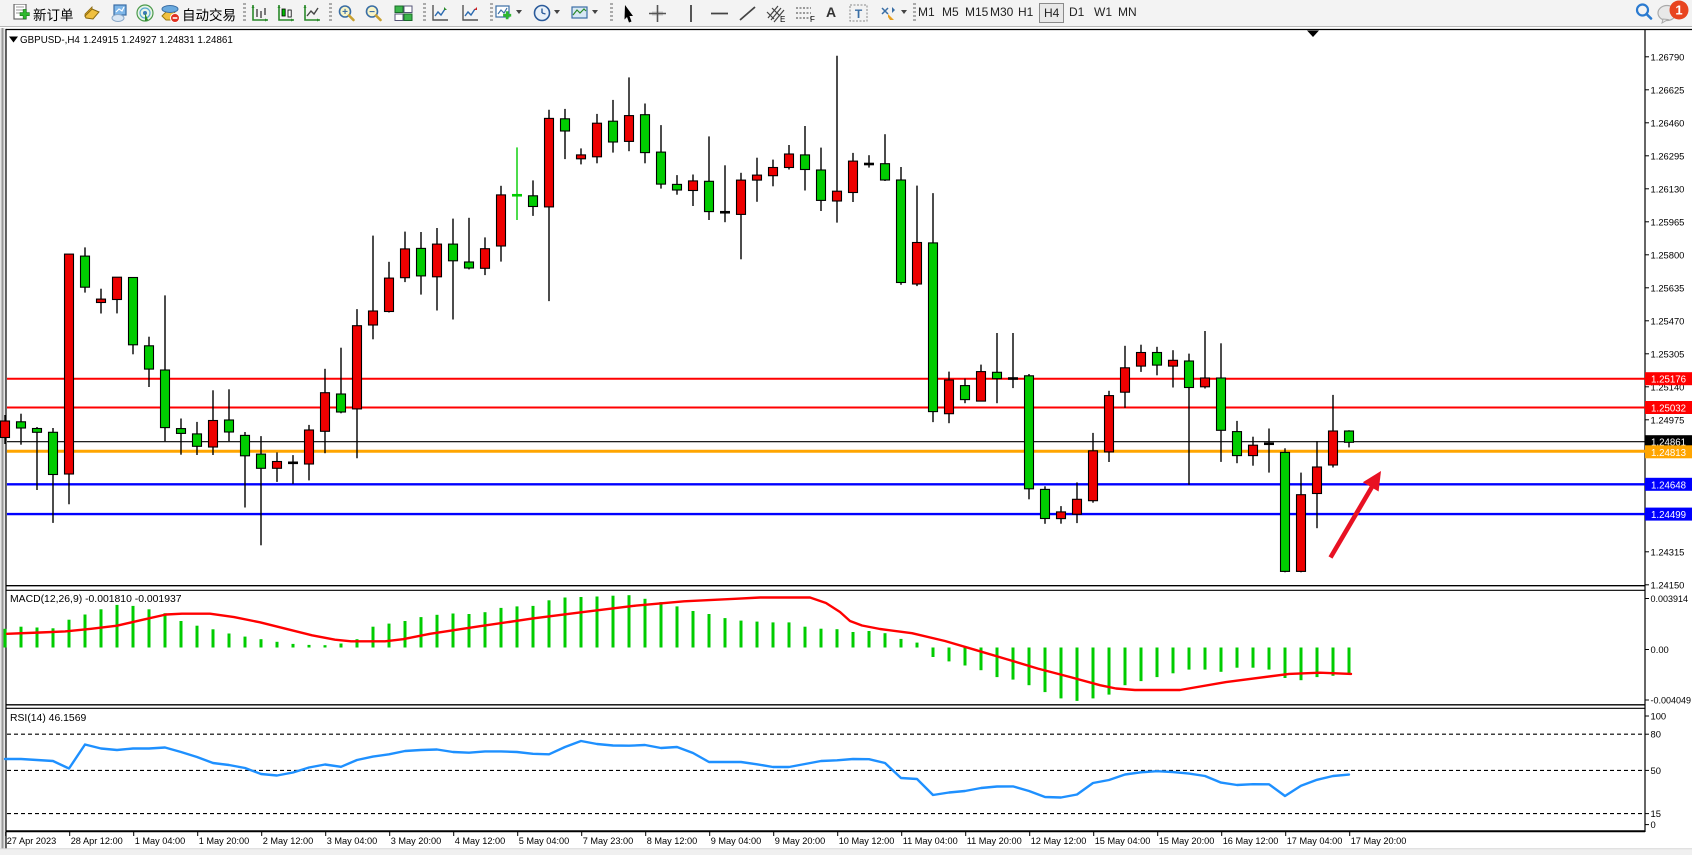 The height and width of the screenshot is (855, 1692). I want to click on svg-text: T, so click(859, 14).